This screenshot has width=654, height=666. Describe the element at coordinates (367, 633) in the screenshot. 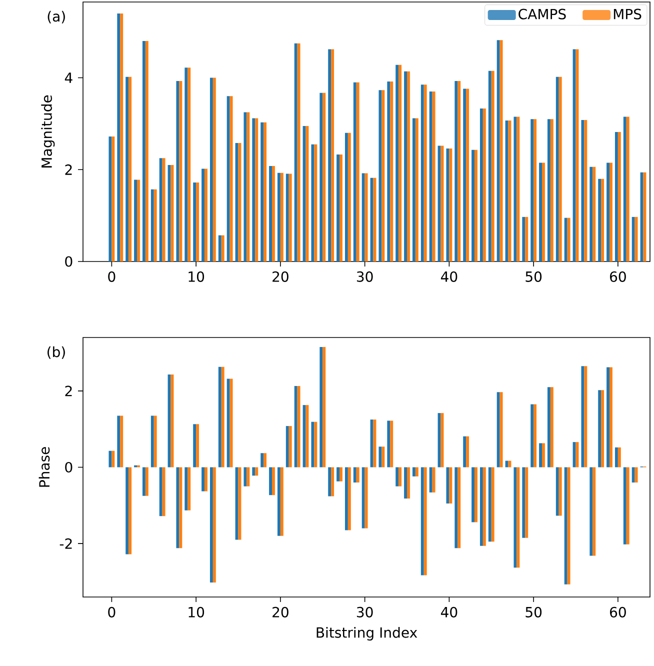

I see `x-axis-title: Bitstring Index` at that location.